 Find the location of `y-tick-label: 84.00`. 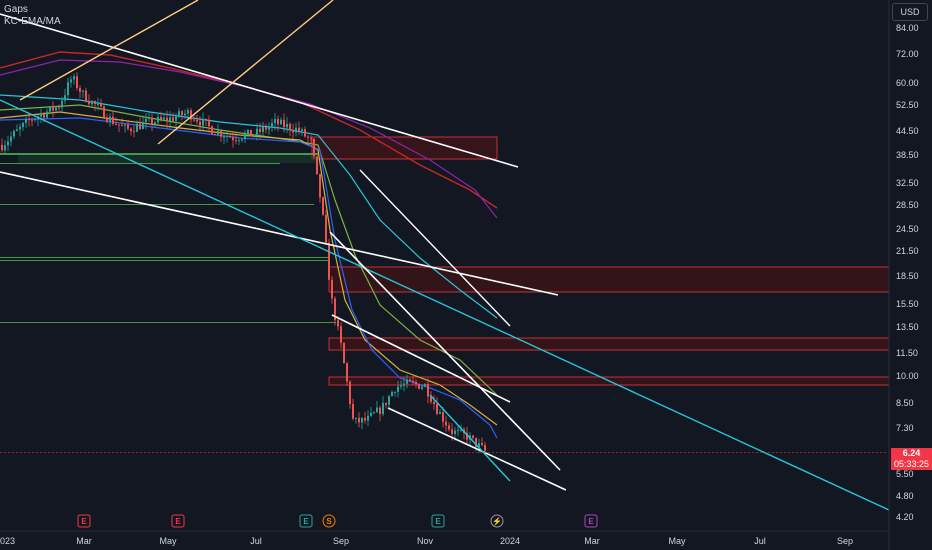

y-tick-label: 84.00 is located at coordinates (907, 28).